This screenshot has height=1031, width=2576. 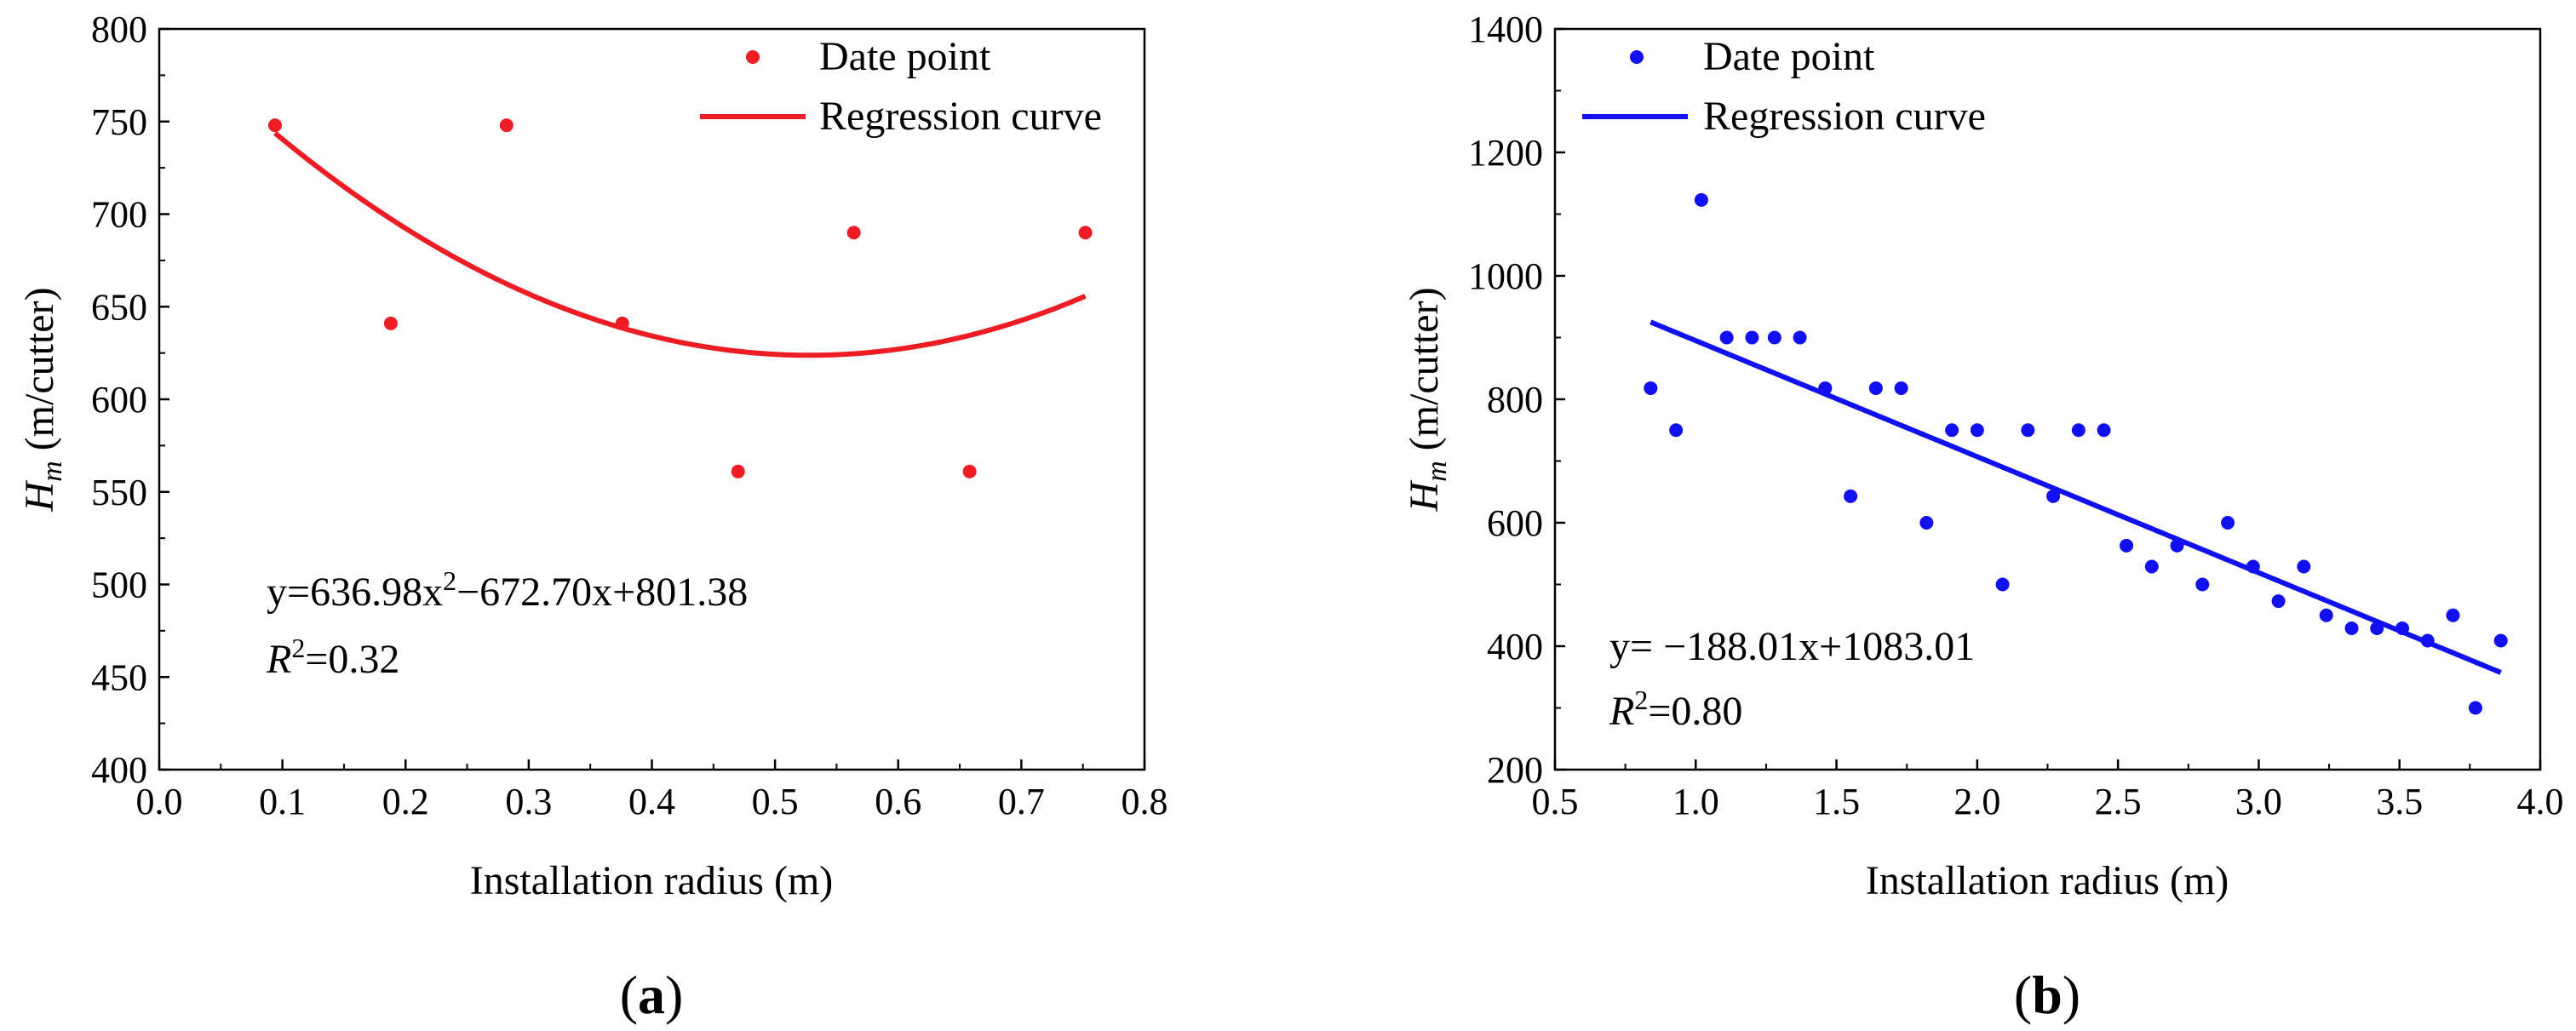 I want to click on y-tick-label: 1000, so click(x=1505, y=276).